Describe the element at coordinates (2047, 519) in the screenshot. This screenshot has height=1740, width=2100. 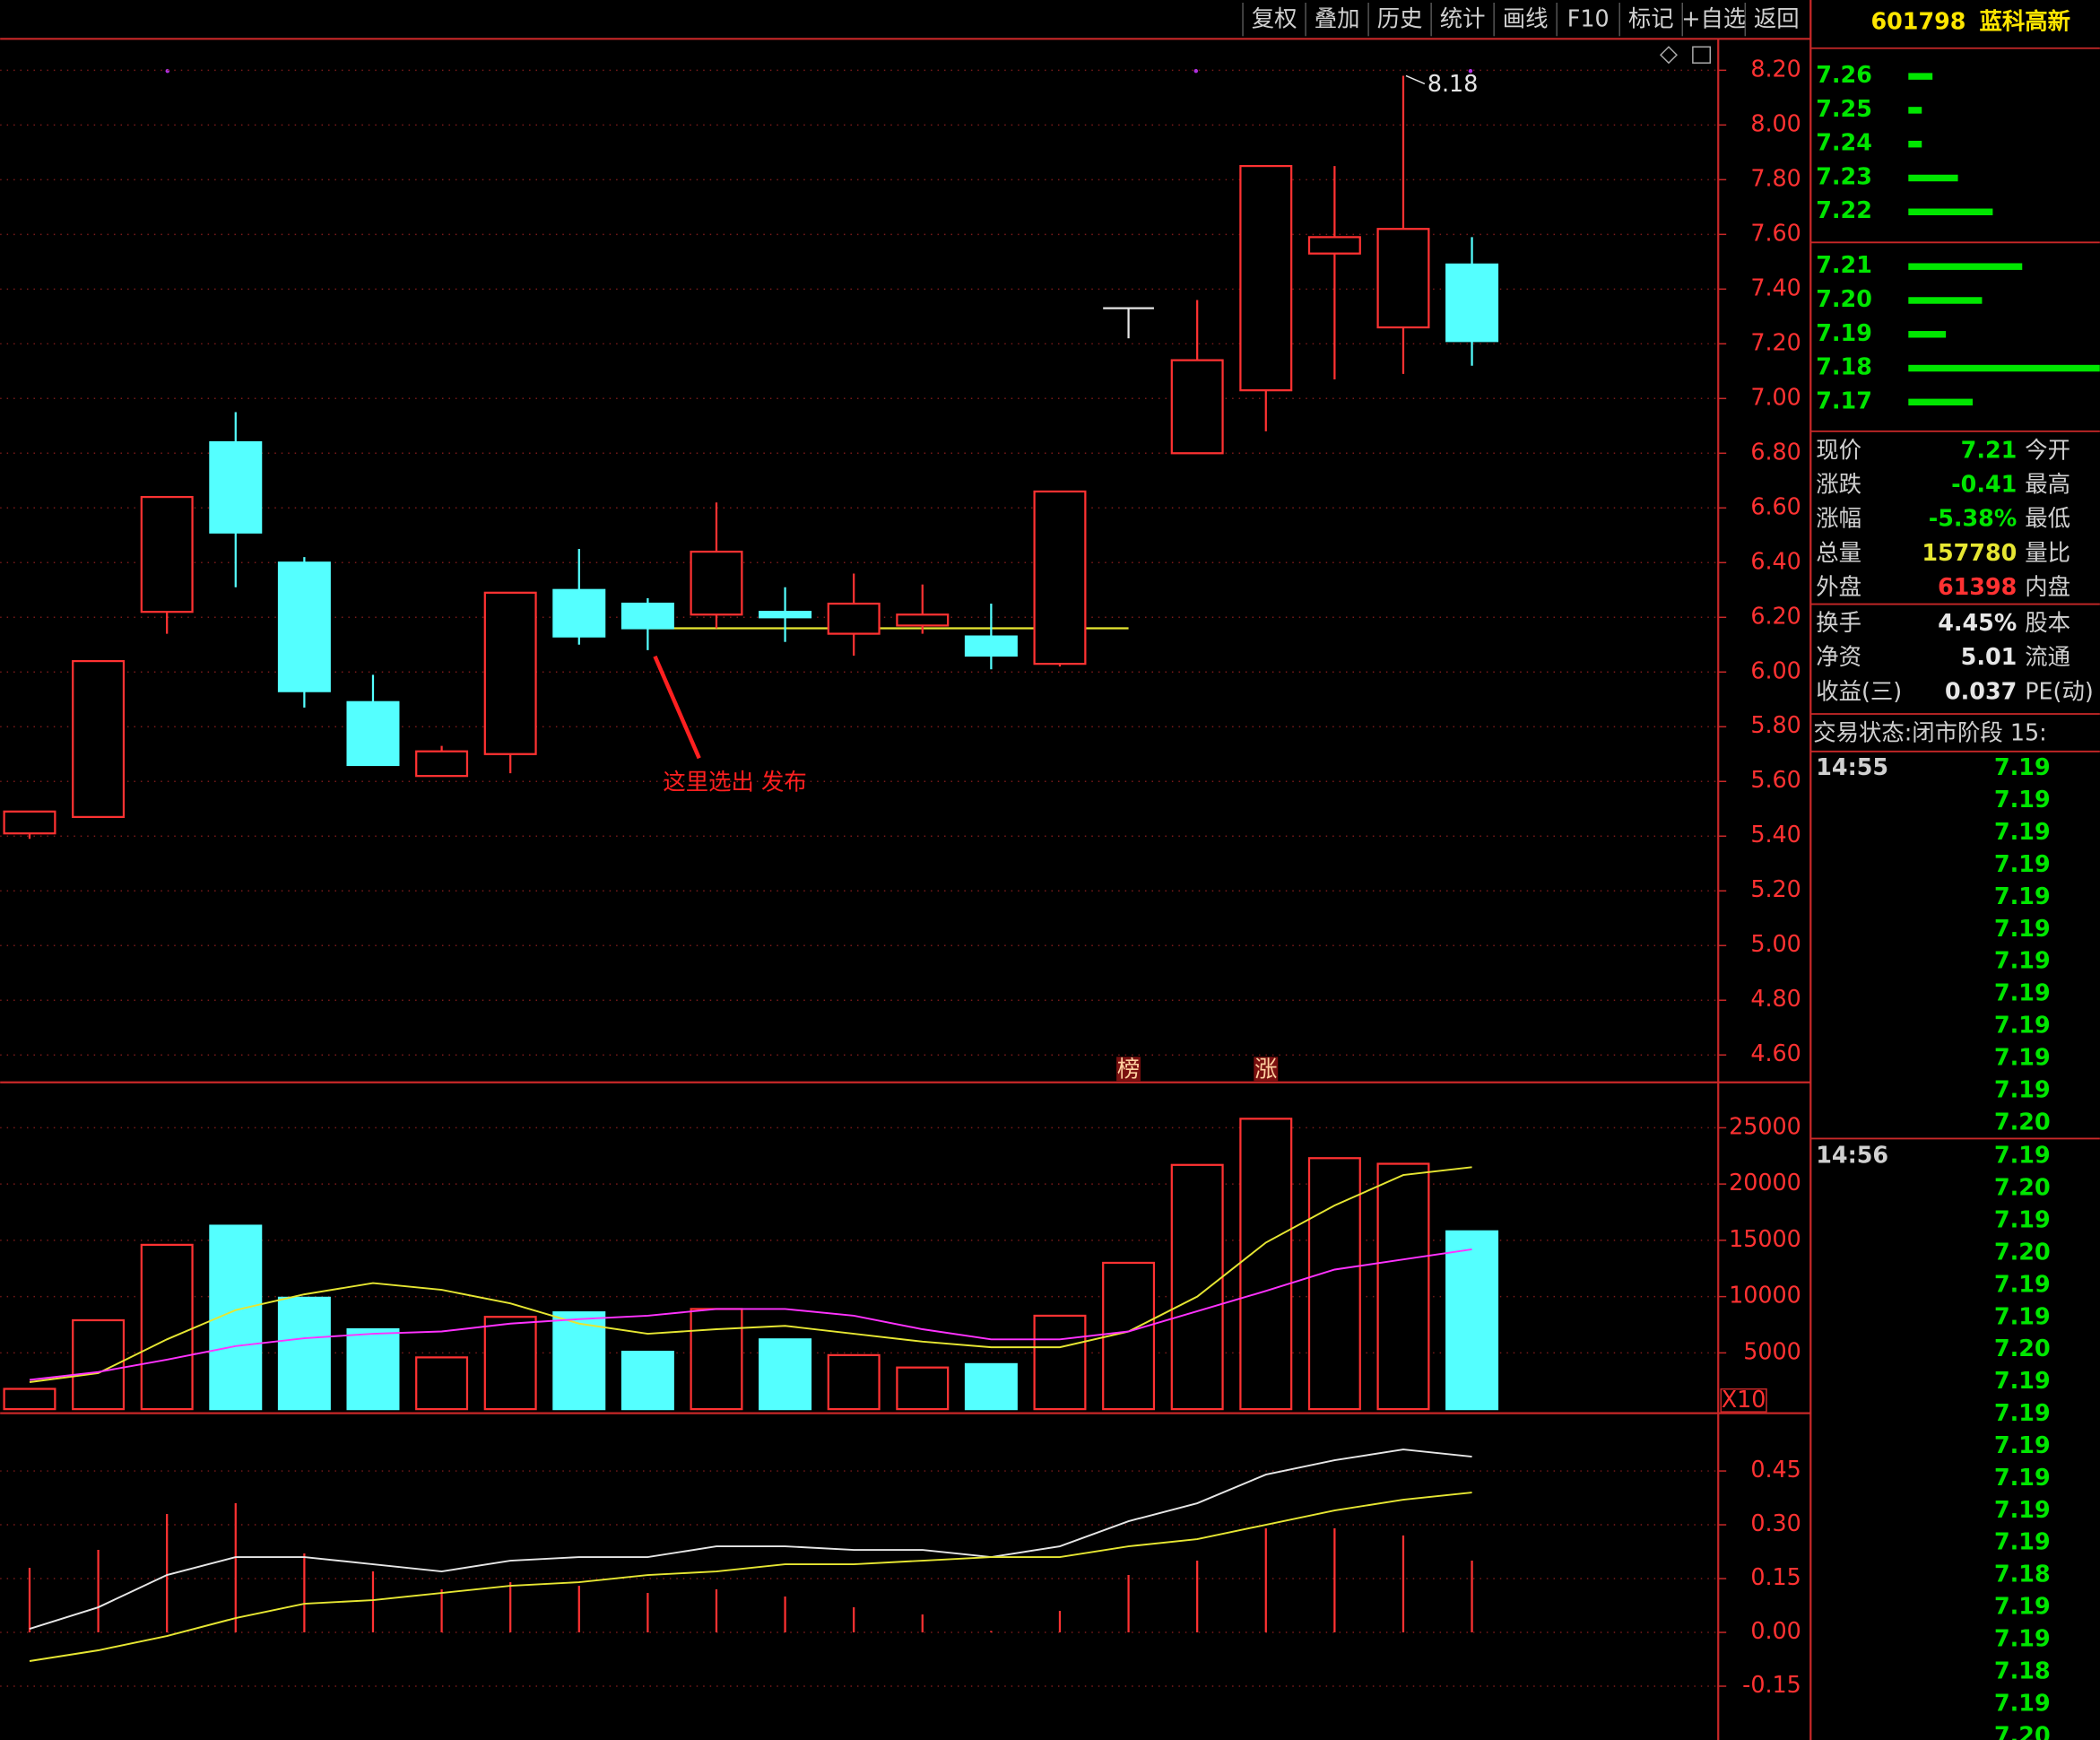
I see `quote-right-label: 最低` at that location.